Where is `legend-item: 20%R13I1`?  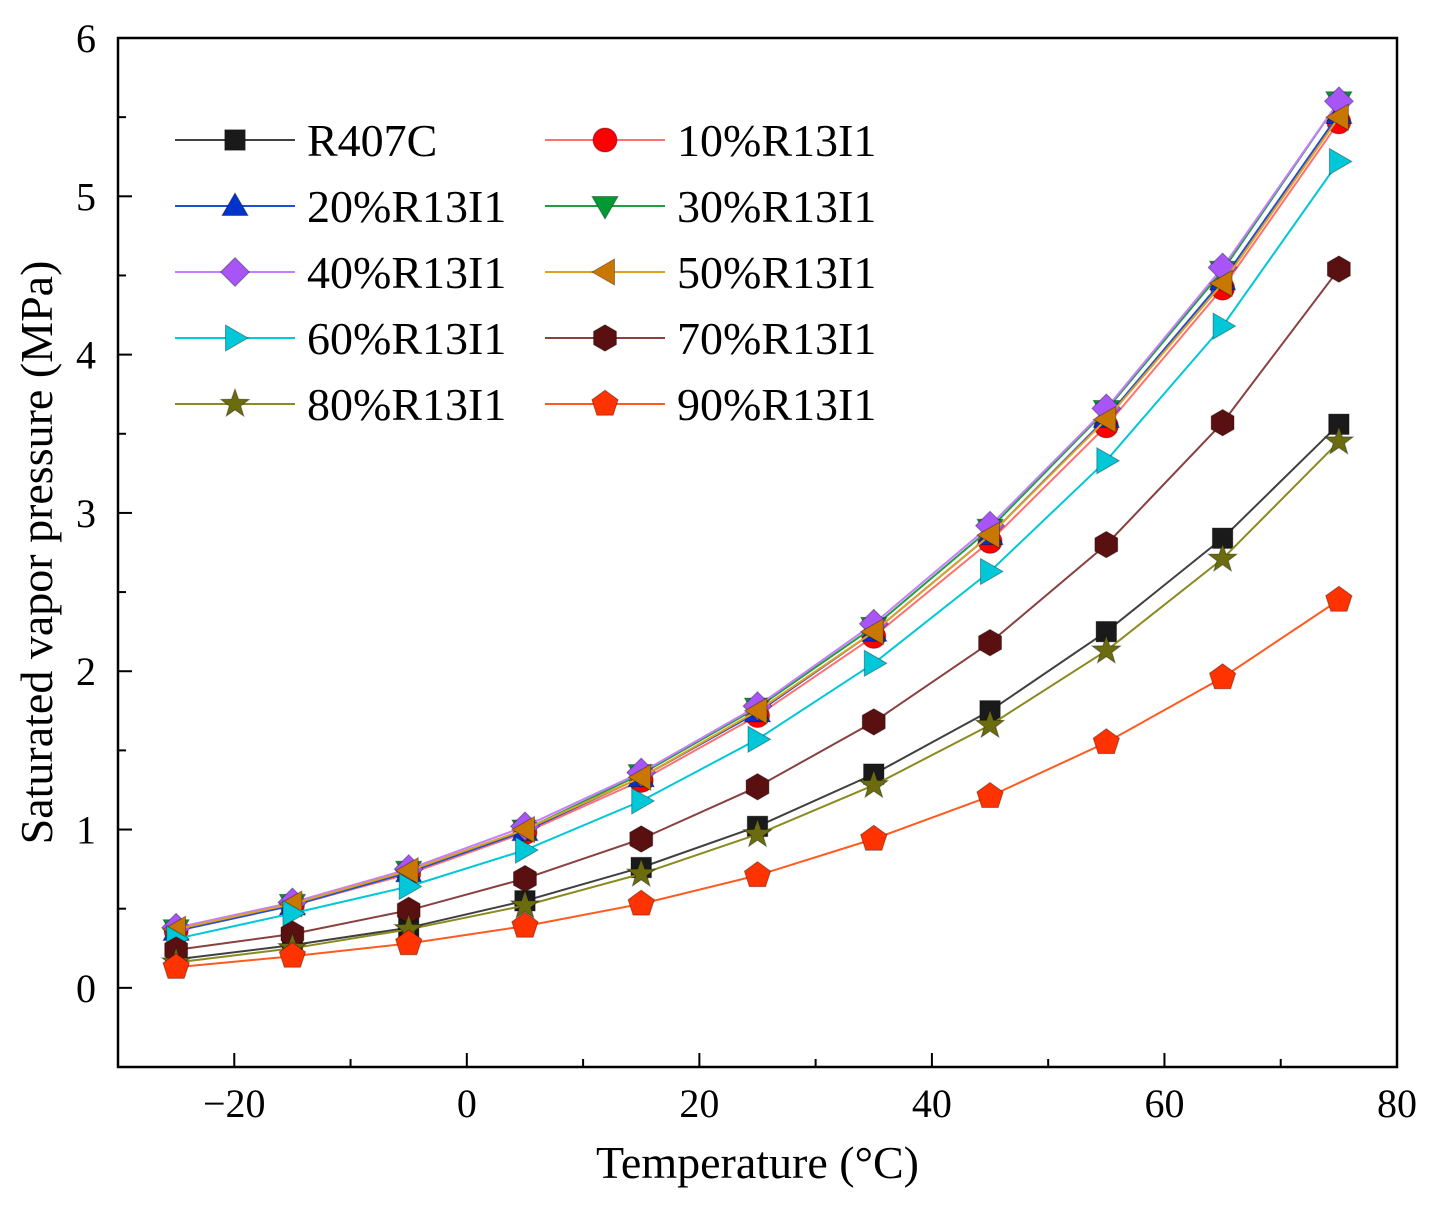 legend-item: 20%R13I1 is located at coordinates (340, 206).